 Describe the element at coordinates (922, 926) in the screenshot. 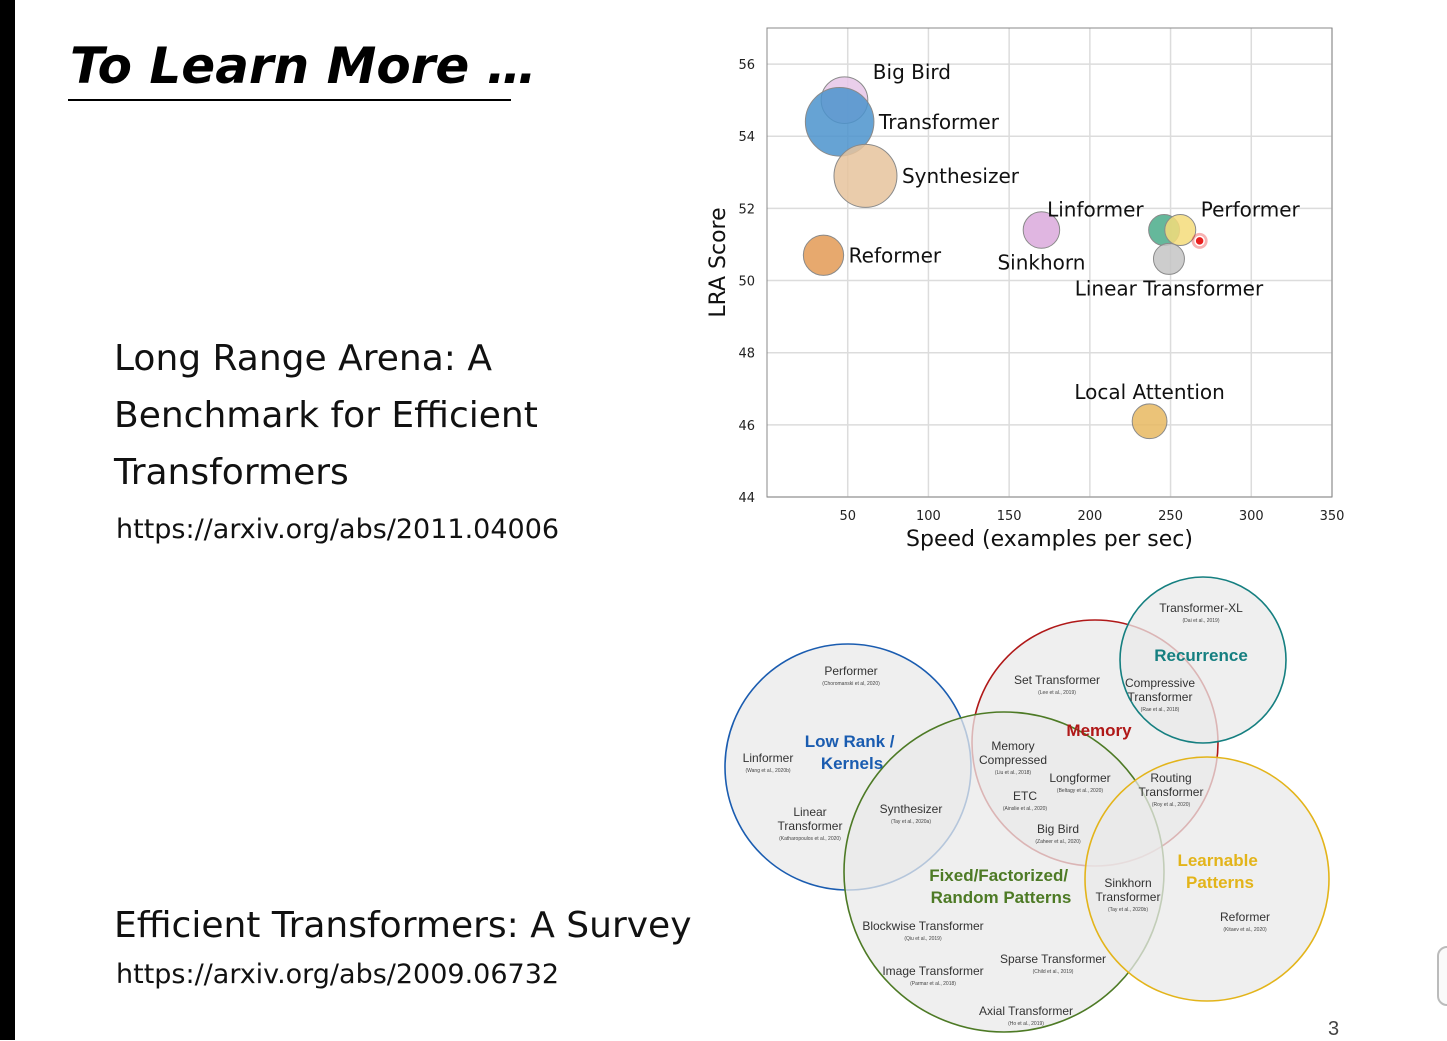

I see `svg-text: Blockwise Transformer` at that location.